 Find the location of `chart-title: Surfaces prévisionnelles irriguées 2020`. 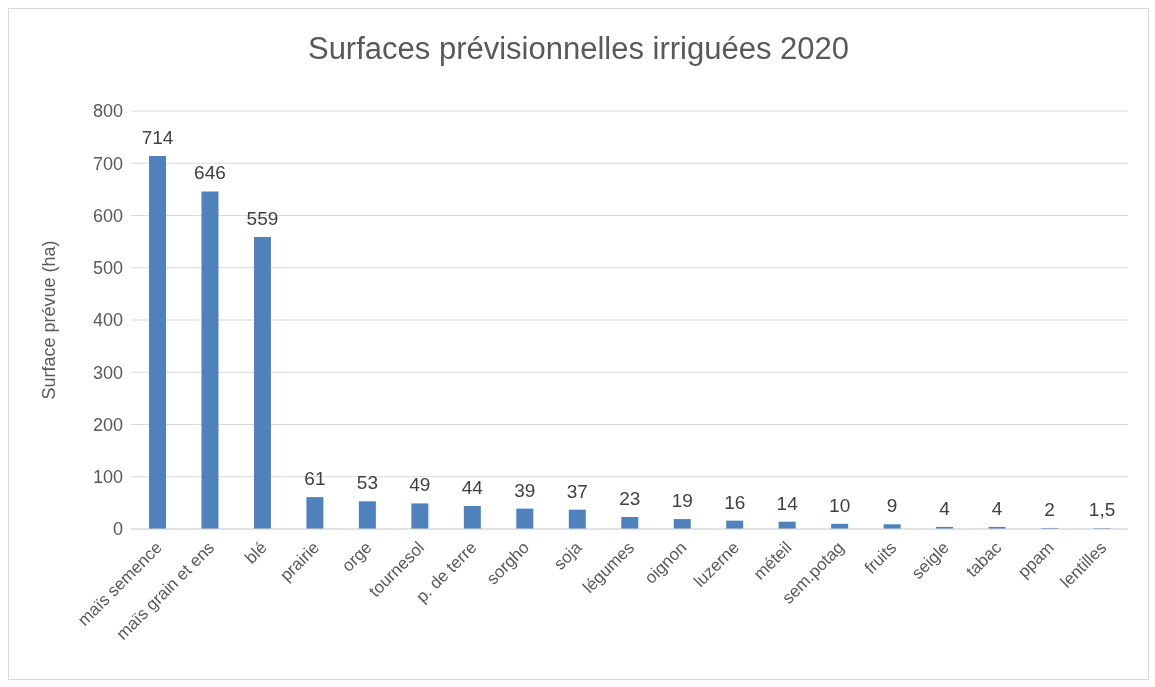

chart-title: Surfaces prévisionnelles irriguées 2020 is located at coordinates (578, 49).